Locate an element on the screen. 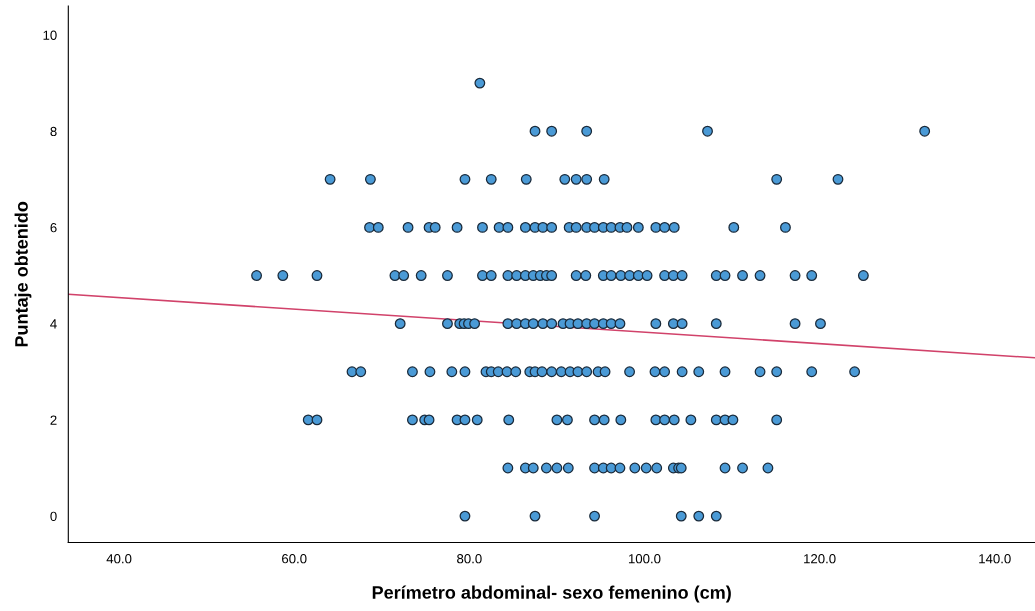  x-tick-label: 140.0 is located at coordinates (995, 559).